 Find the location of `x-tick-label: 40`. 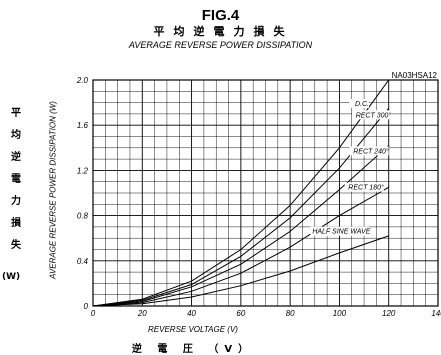

x-tick-label: 40 is located at coordinates (191, 313).